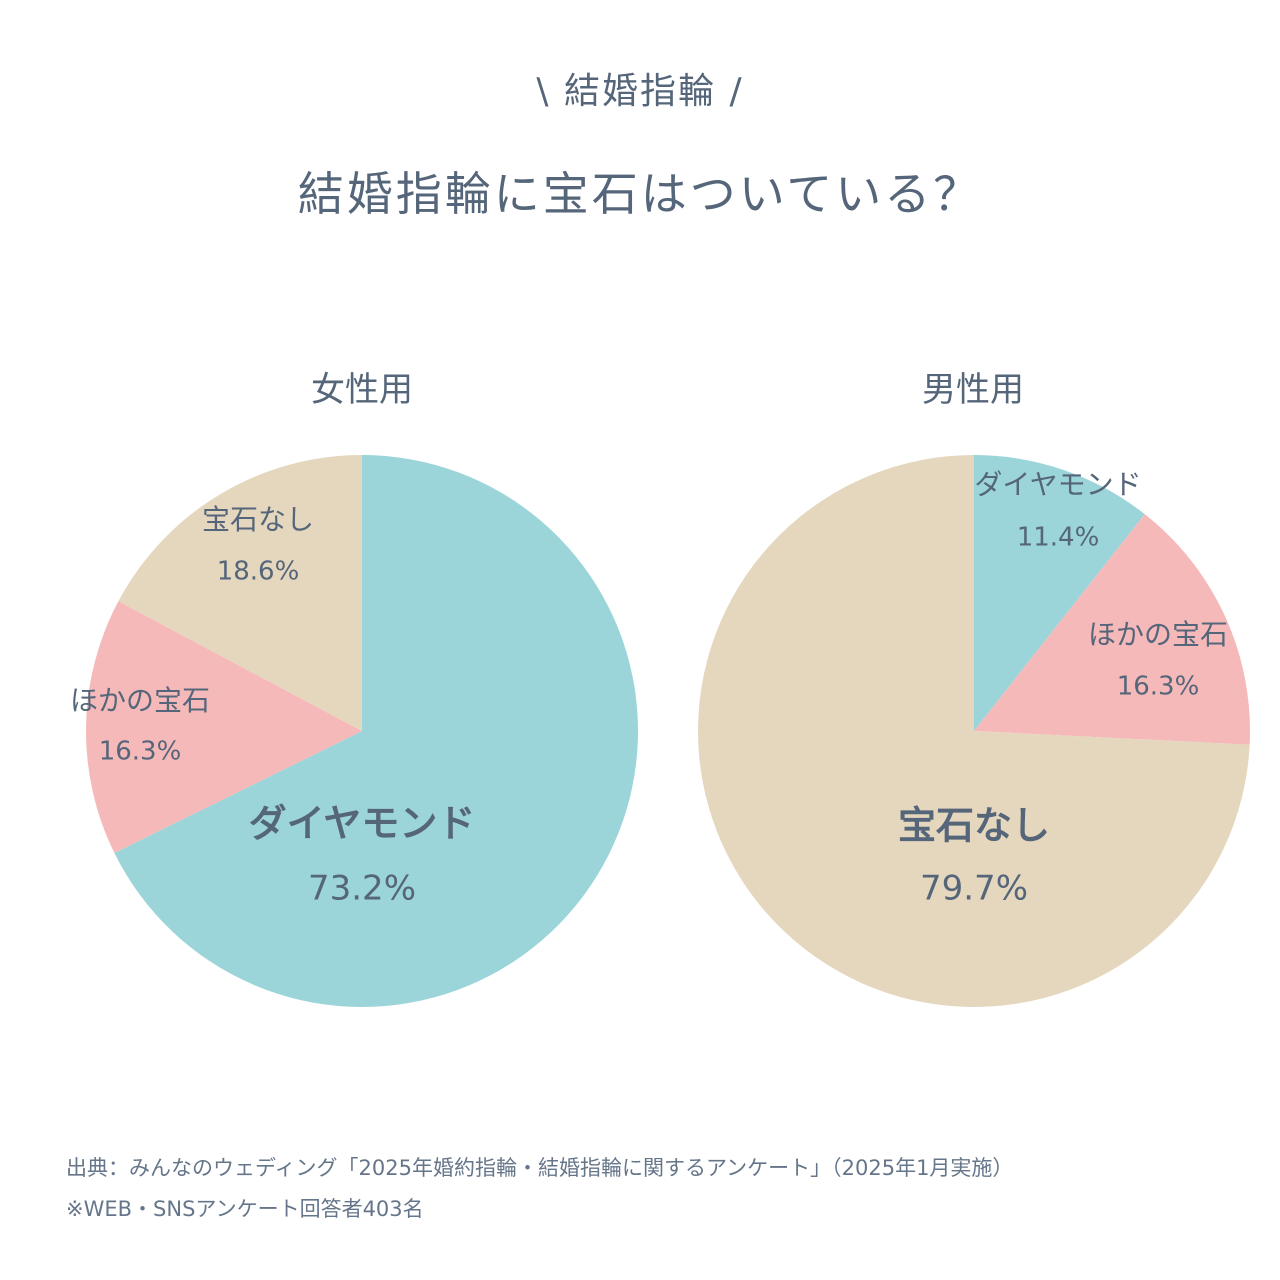 This screenshot has height=1280, width=1280. I want to click on slice-value-label: 11.4%, so click(1058, 538).